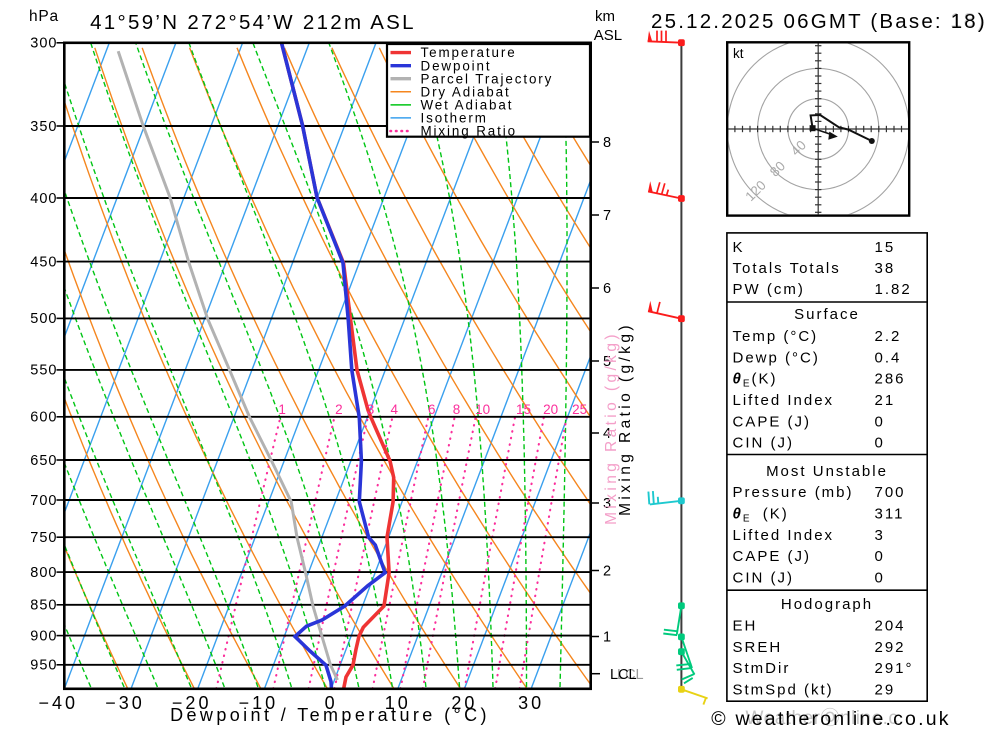 Image resolution: width=1000 pixels, height=733 pixels. Describe the element at coordinates (755, 380) in the screenshot. I see `svg-text: θE(K)` at that location.